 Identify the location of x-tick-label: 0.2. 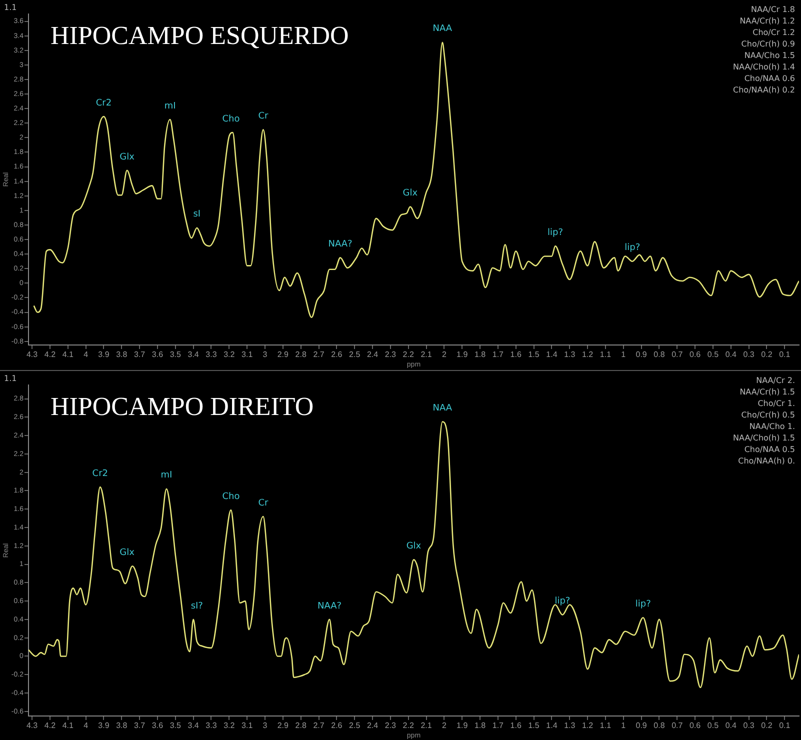
(767, 355).